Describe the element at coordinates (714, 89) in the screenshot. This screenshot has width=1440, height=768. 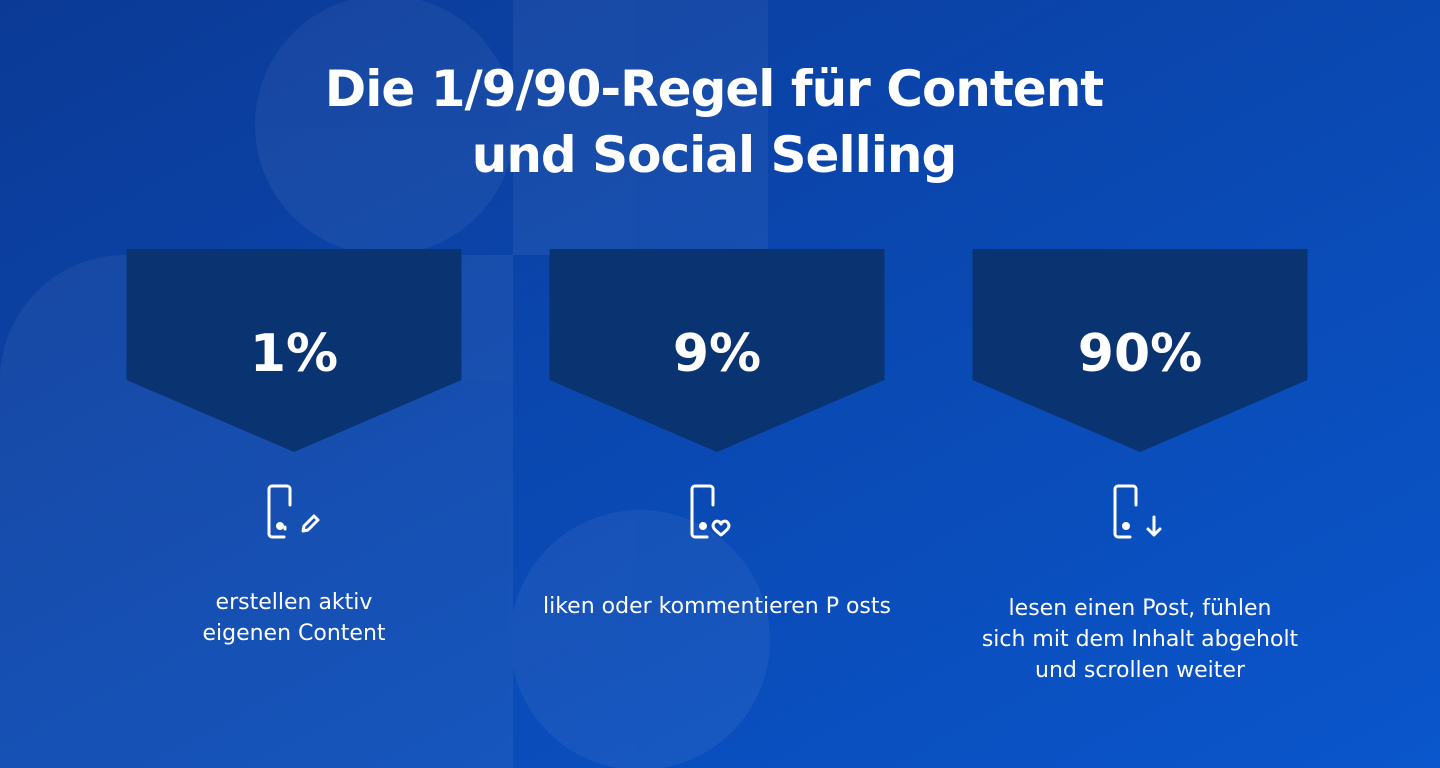
I see `title: Die 1/9/90-Regel für Content` at that location.